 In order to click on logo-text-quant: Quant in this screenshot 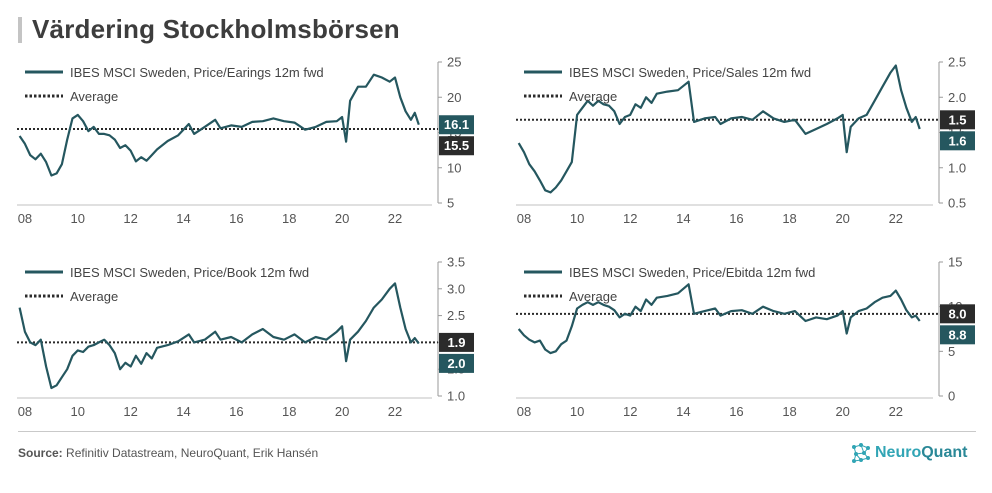, I will do `click(944, 452)`.